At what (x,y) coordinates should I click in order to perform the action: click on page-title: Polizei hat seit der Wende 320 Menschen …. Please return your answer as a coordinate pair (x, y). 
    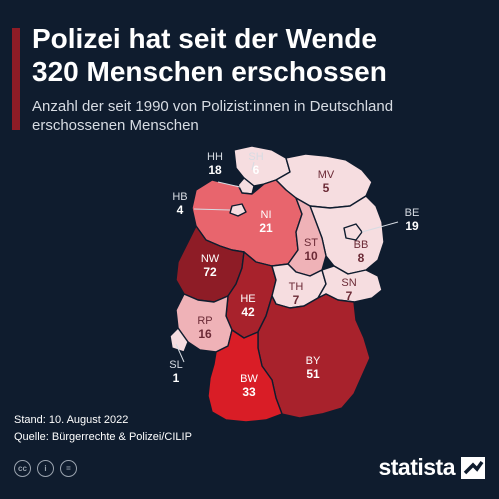
    Looking at the image, I should click on (257, 55).